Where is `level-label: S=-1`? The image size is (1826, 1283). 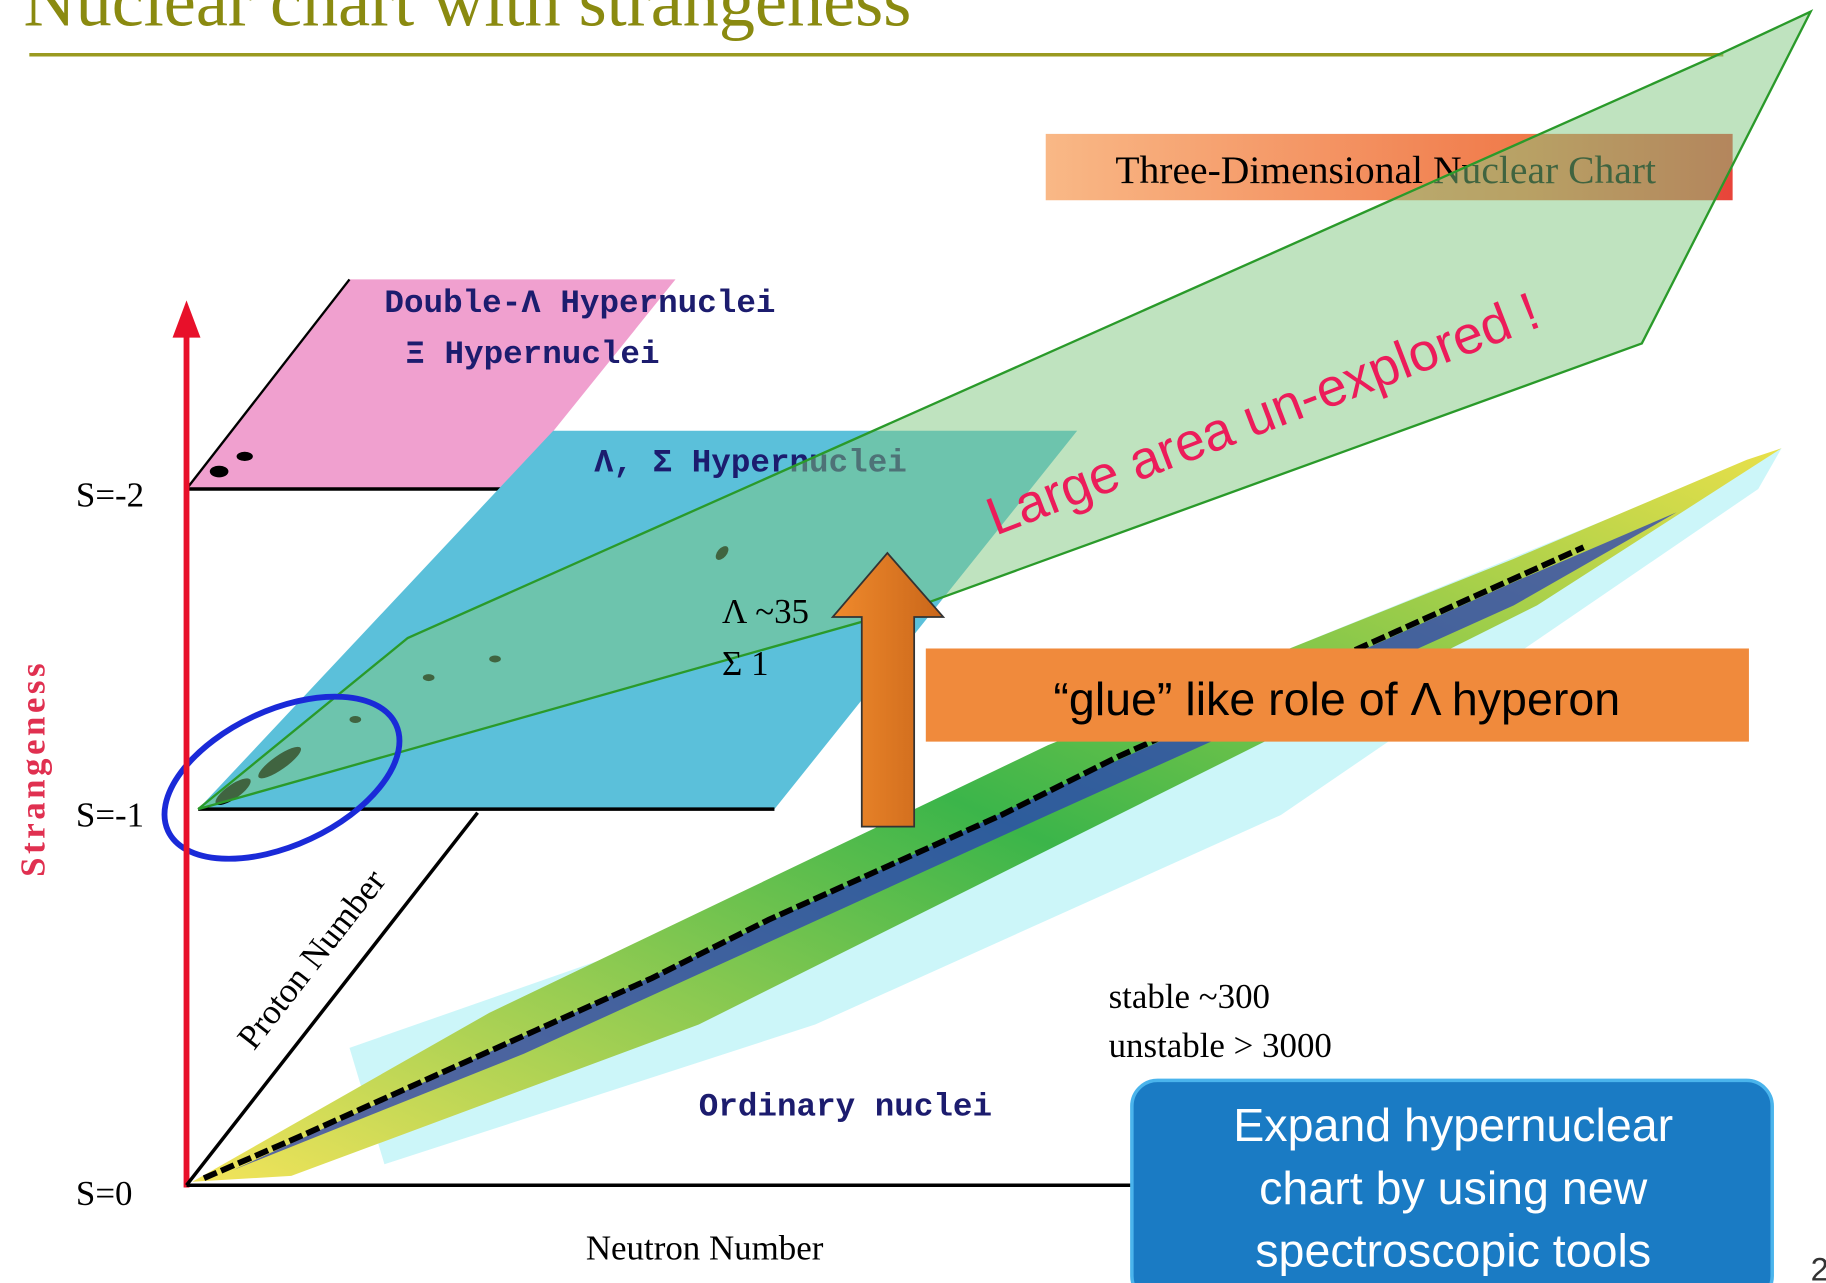
level-label: S=-1 is located at coordinates (110, 815).